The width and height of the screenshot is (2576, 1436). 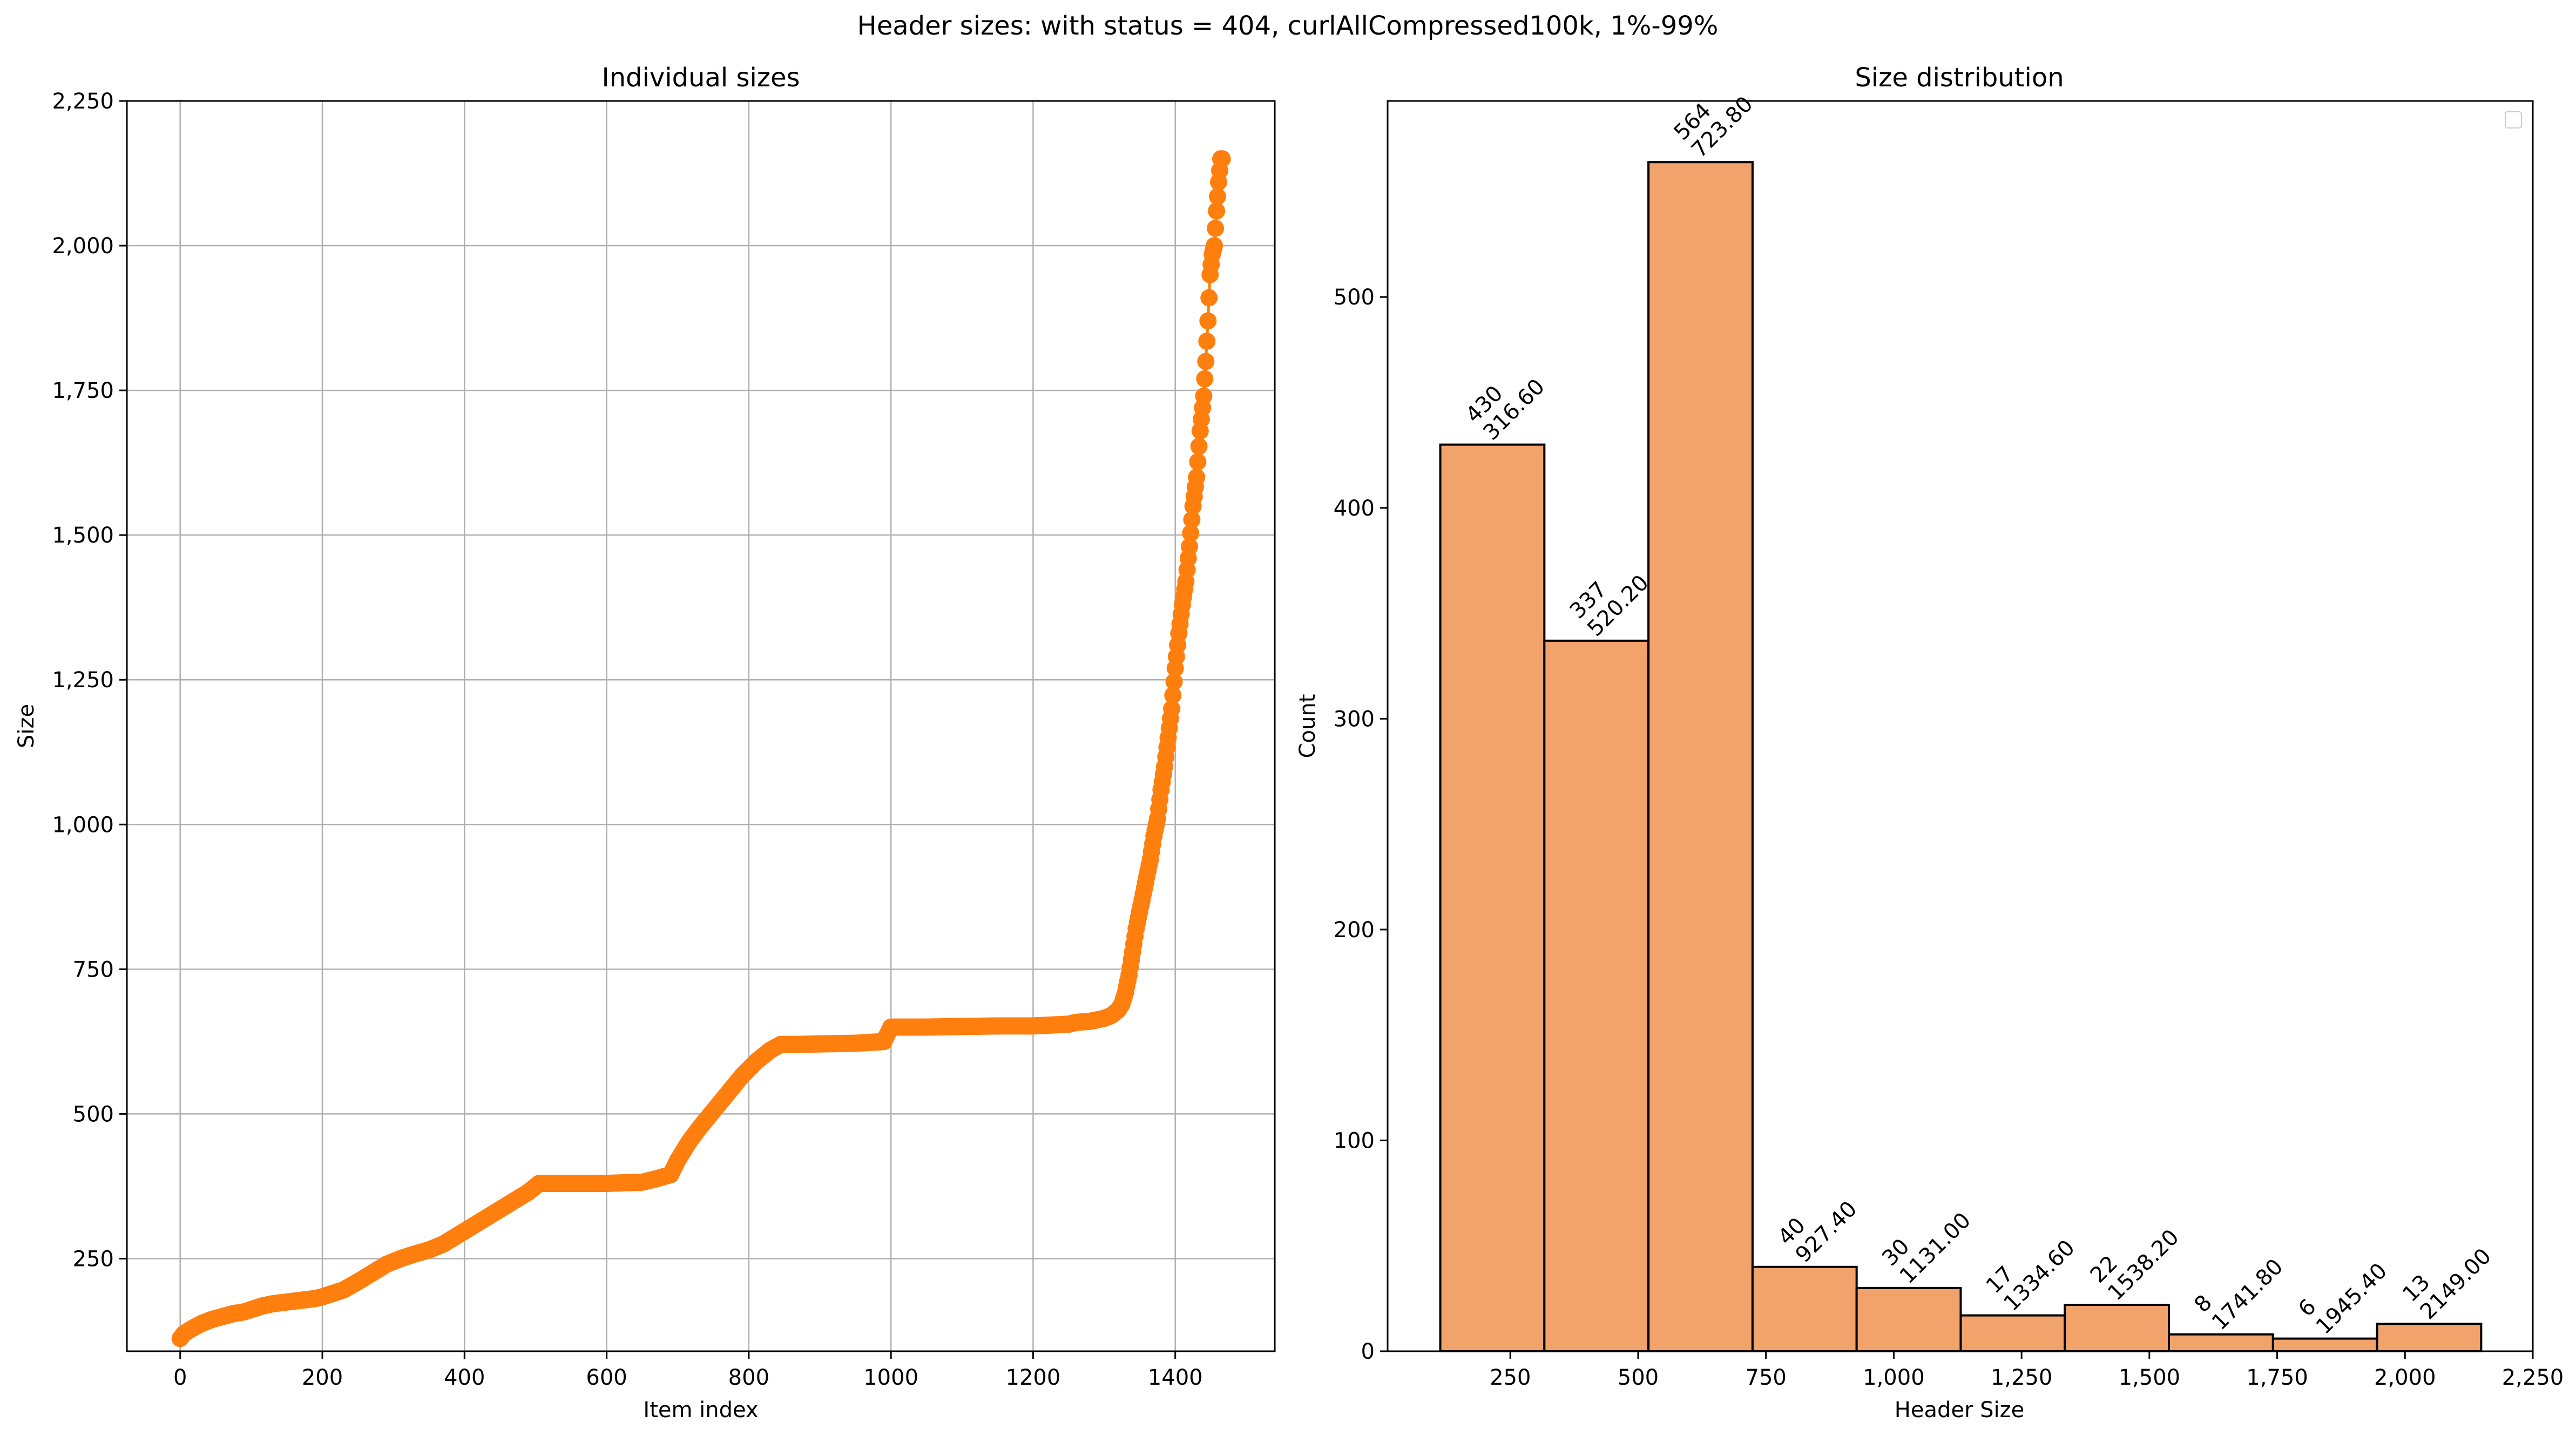 I want to click on left-x-tick-label: 1200, so click(x=1034, y=1377).